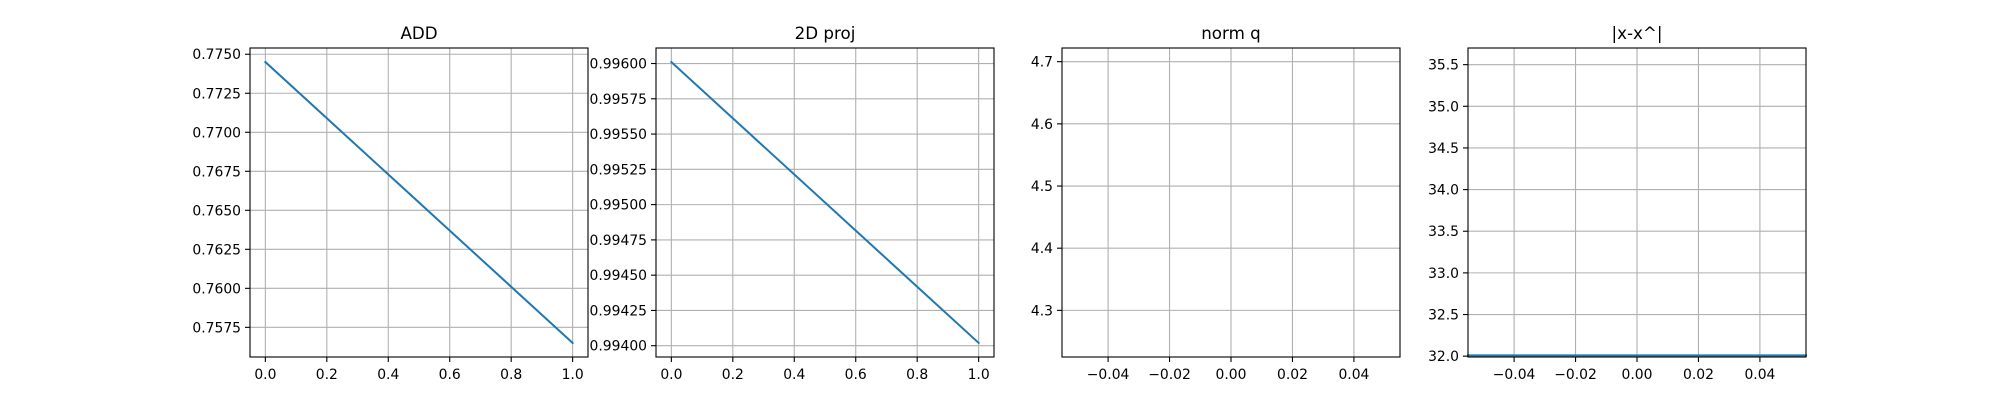 The width and height of the screenshot is (2000, 400). What do you see at coordinates (1042, 249) in the screenshot?
I see `y-tick-label: 4.4` at bounding box center [1042, 249].